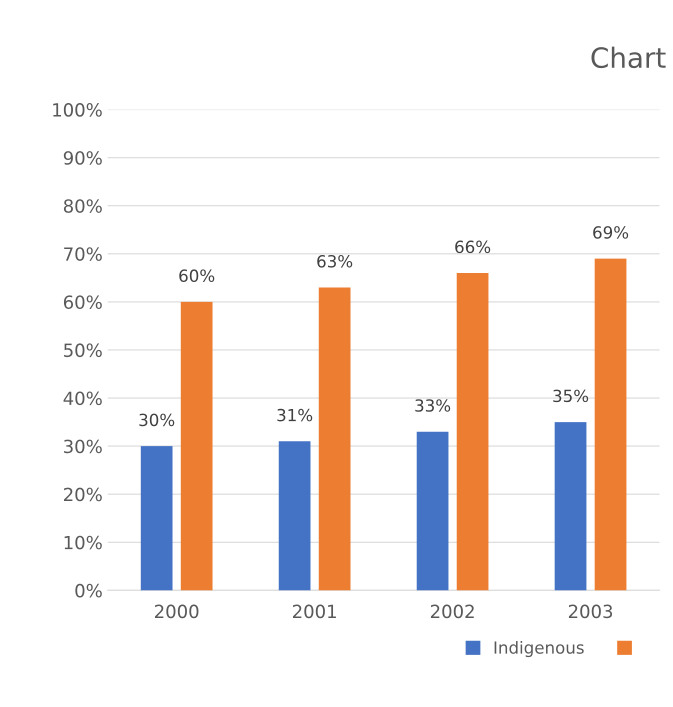 The width and height of the screenshot is (673, 707). What do you see at coordinates (334, 261) in the screenshot?
I see `data-label: 63%` at bounding box center [334, 261].